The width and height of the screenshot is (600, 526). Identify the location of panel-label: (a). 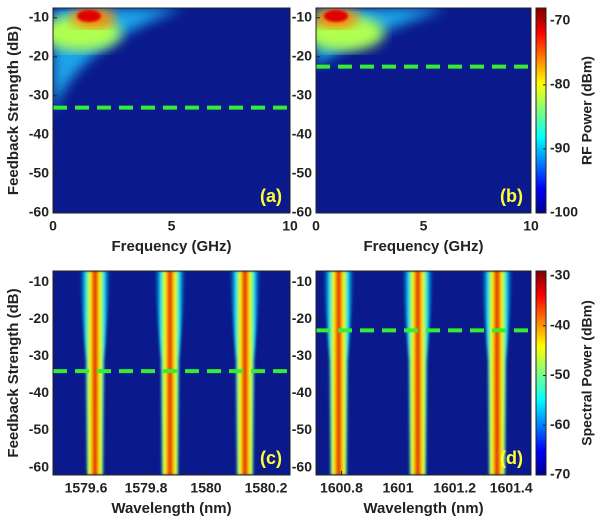
(271, 196).